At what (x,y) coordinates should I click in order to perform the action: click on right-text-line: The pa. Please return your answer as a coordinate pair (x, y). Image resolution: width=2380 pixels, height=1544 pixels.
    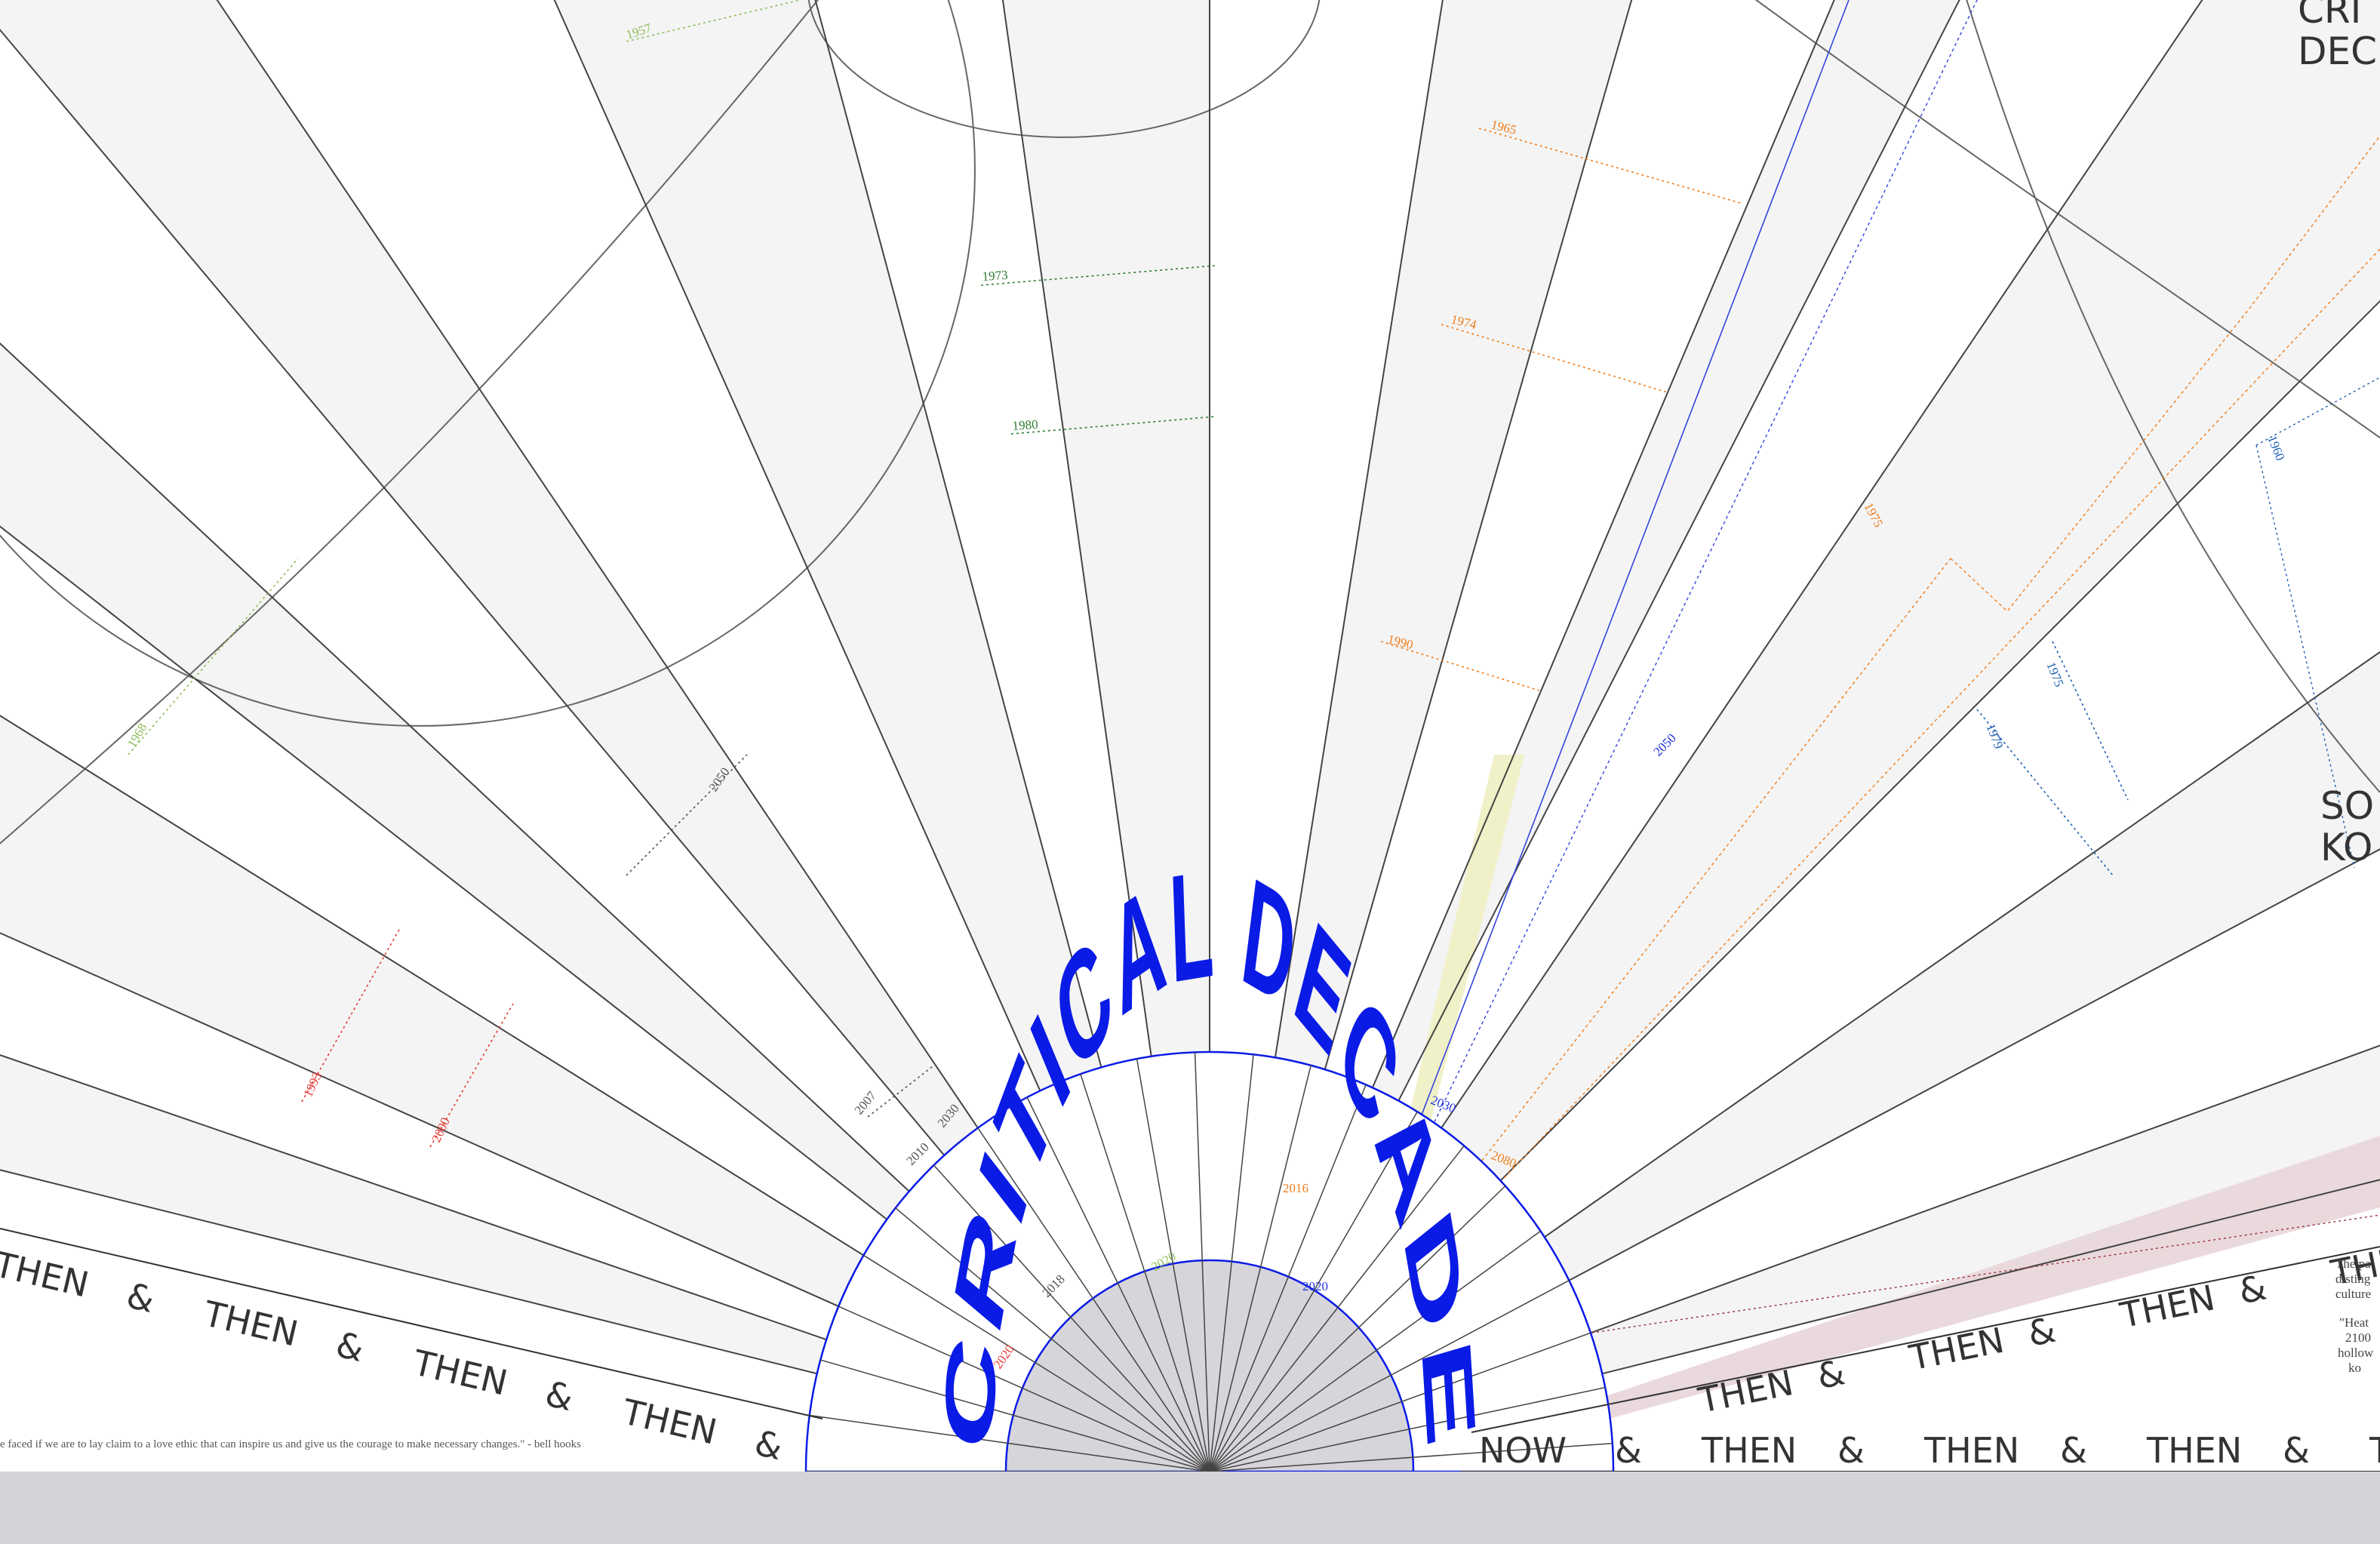
    Looking at the image, I should click on (2353, 1263).